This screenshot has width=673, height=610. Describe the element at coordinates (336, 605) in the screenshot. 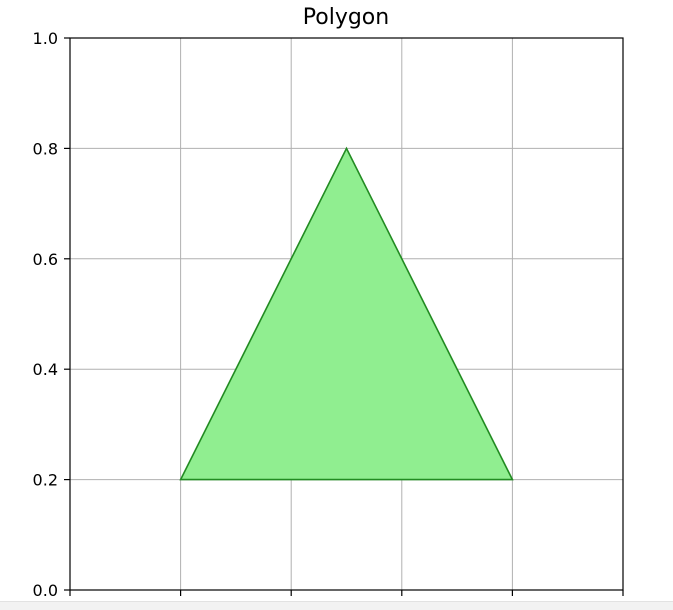

I see `window-bottom-edge` at that location.